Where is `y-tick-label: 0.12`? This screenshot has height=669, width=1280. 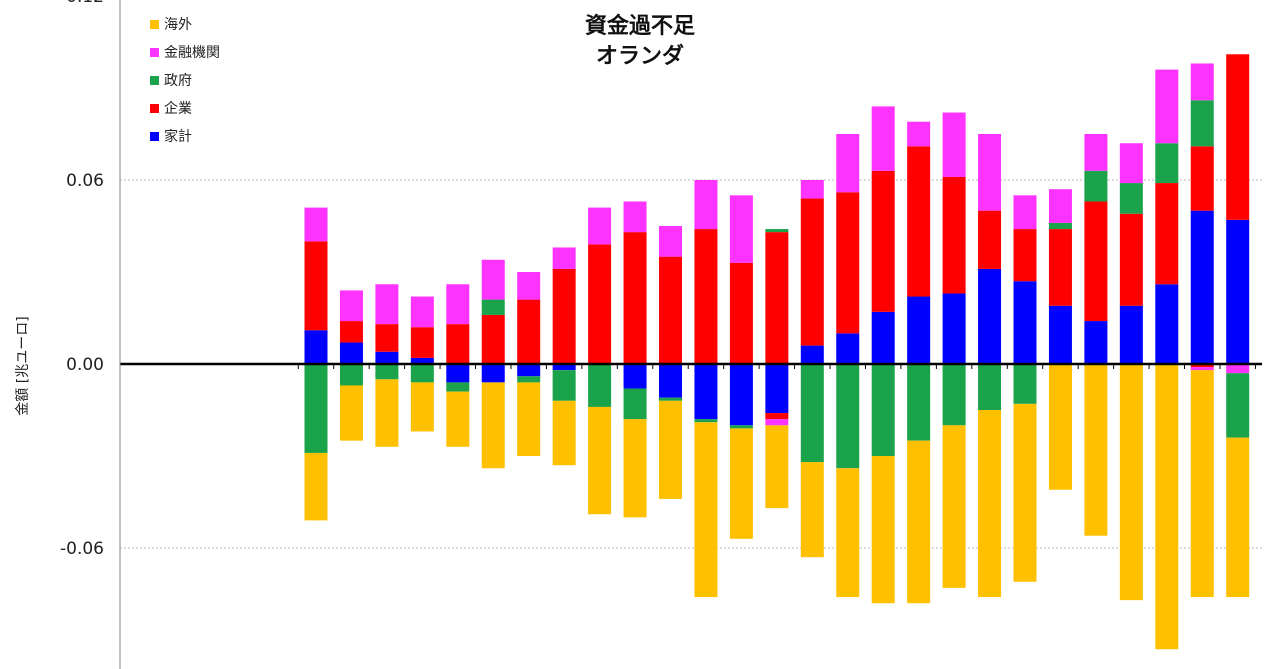 y-tick-label: 0.12 is located at coordinates (85, 3).